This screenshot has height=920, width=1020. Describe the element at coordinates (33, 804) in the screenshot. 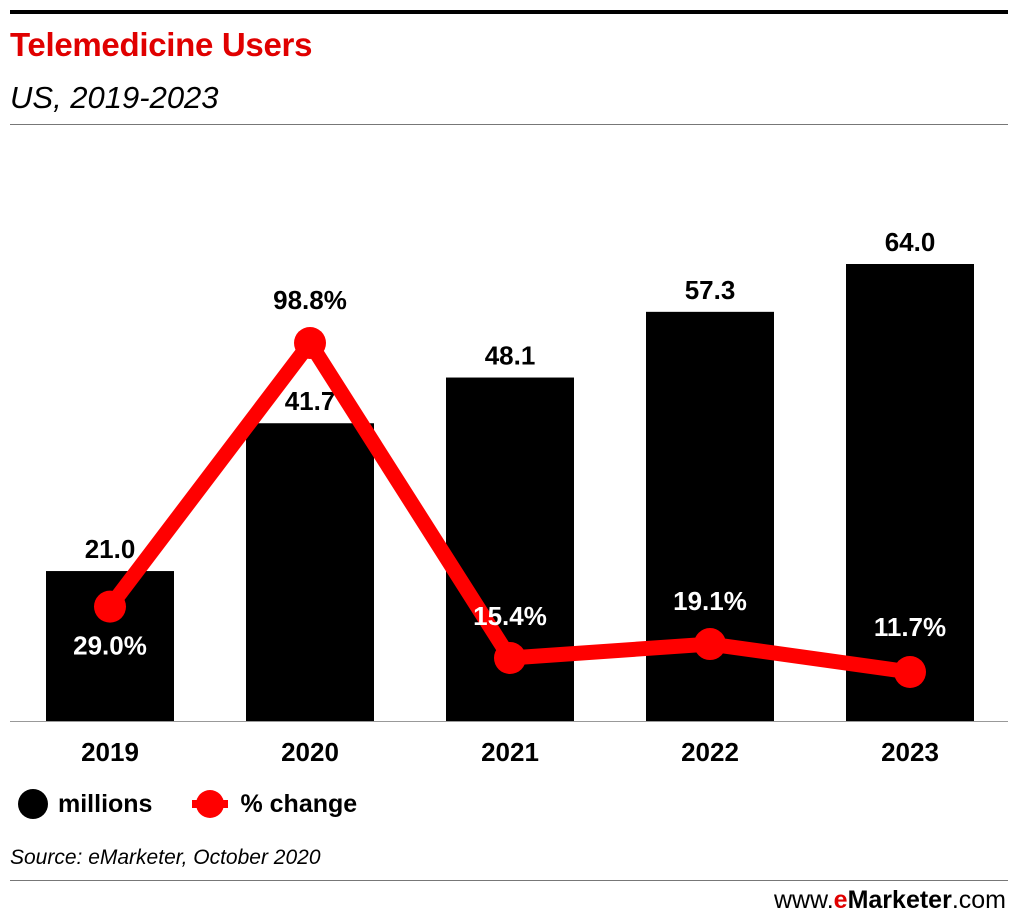

I see `legend-bar-swatch-icon` at that location.